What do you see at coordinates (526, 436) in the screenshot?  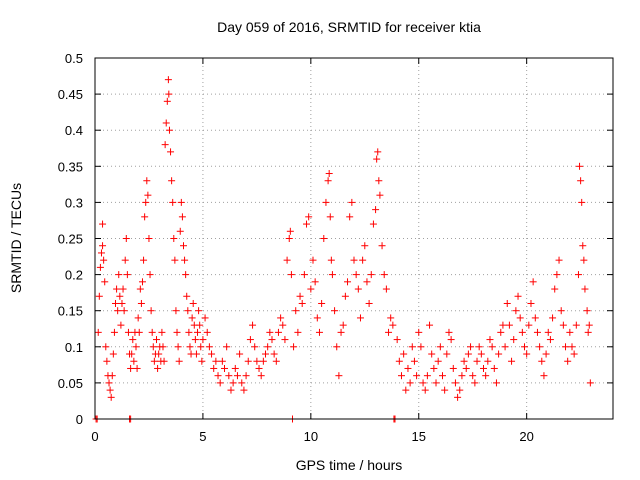 I see `x-tick-label: 20` at bounding box center [526, 436].